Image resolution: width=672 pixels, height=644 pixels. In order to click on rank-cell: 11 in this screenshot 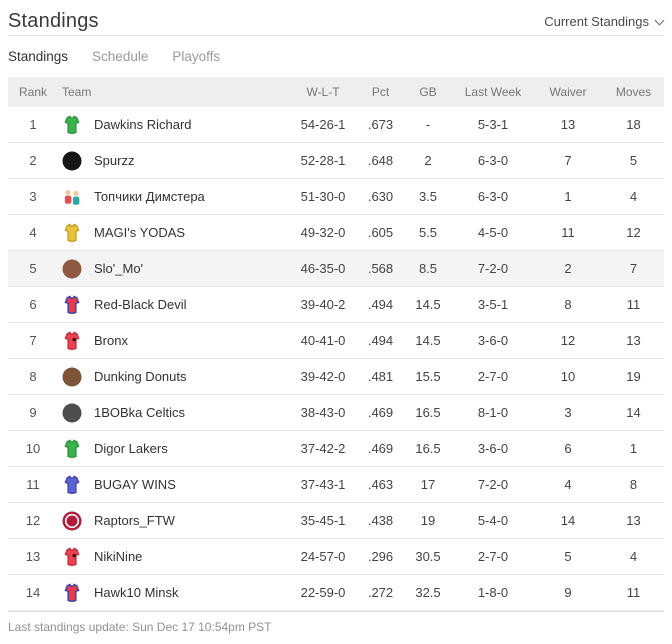, I will do `click(33, 484)`.